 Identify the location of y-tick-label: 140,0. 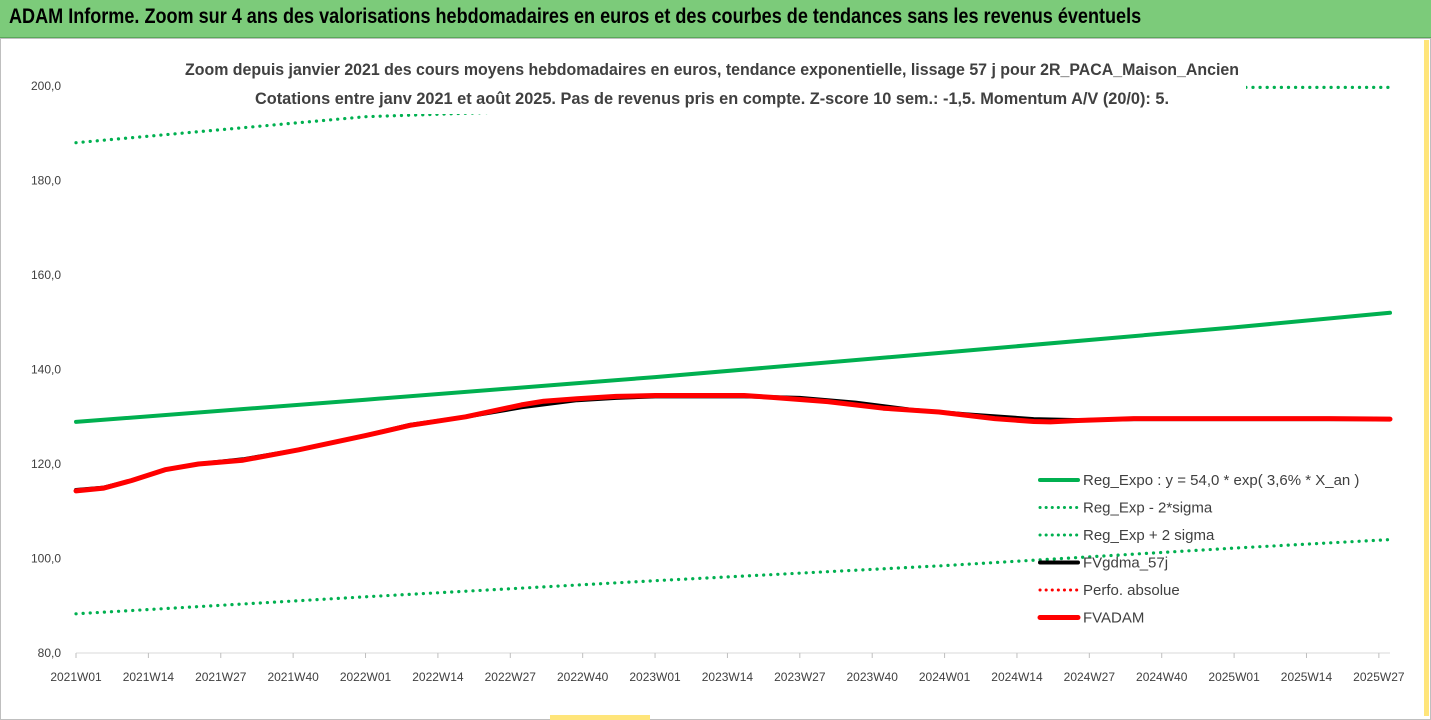
(46, 370).